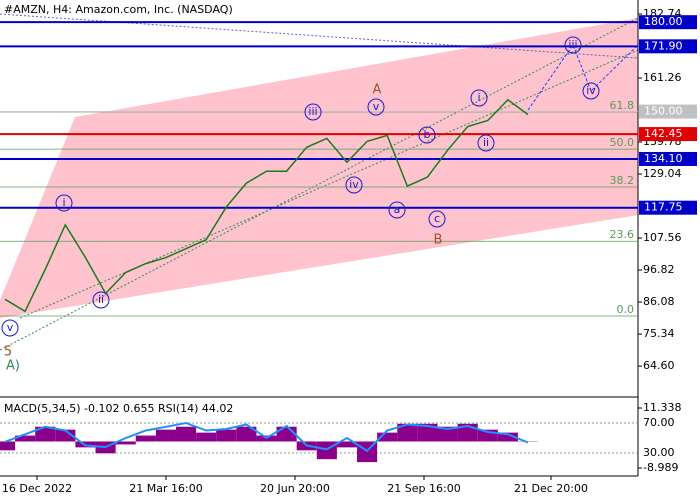 This screenshot has height=500, width=700. Describe the element at coordinates (118, 408) in the screenshot. I see `indicator-title: MACD(5,34,5) -0.102 0.655 RSI(14) 44.02` at that location.